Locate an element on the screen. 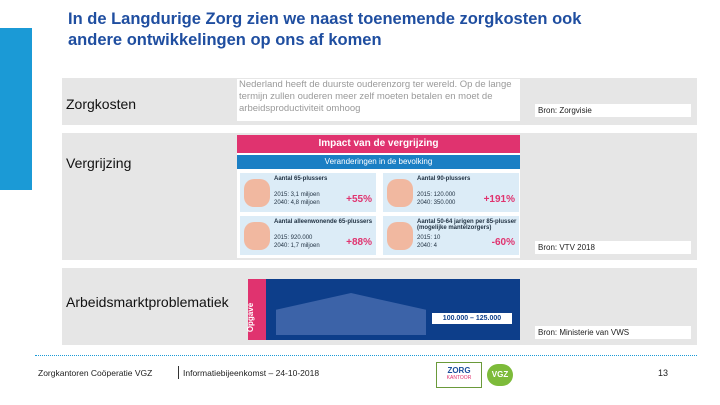 This screenshot has width=720, height=405. logo-text: ZORG is located at coordinates (459, 370).